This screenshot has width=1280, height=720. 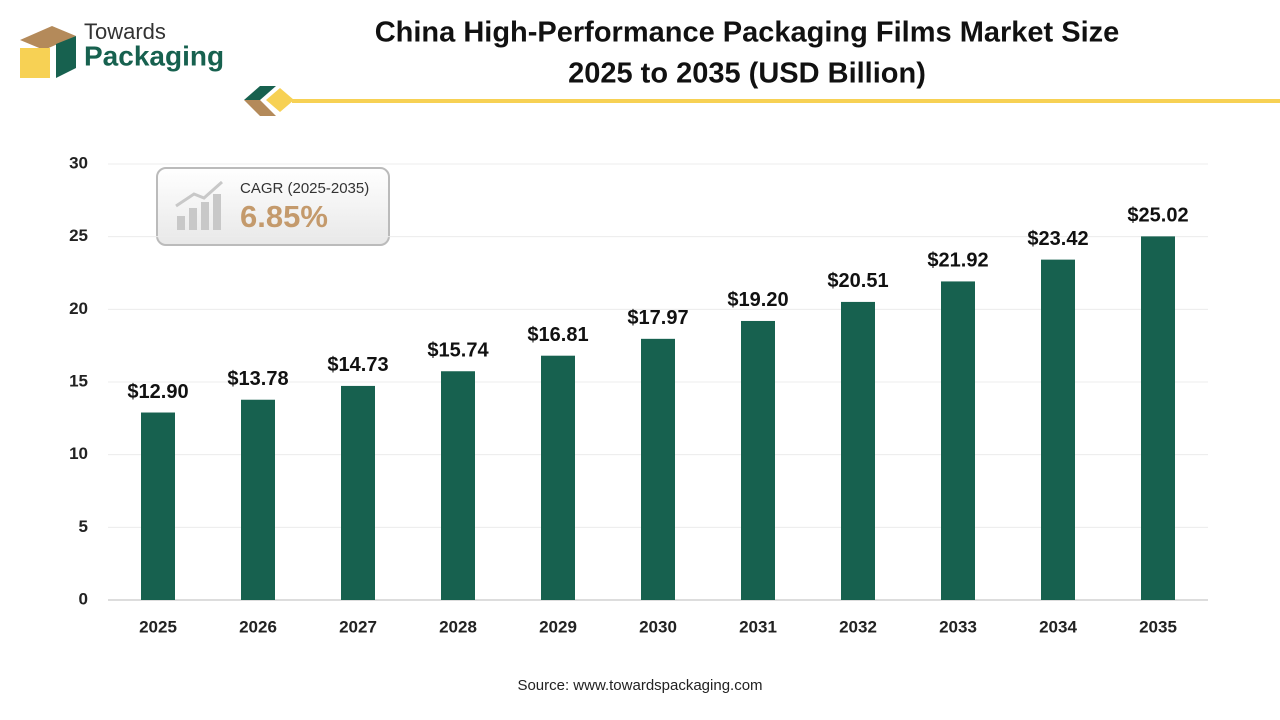 What do you see at coordinates (48, 52) in the screenshot?
I see `logo` at bounding box center [48, 52].